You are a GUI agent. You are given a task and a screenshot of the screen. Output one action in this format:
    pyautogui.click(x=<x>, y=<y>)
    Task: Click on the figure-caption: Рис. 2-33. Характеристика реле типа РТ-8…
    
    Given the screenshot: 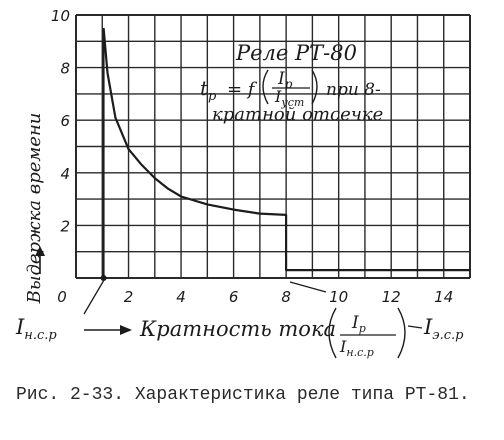 What is the action you would take?
    pyautogui.click(x=243, y=395)
    